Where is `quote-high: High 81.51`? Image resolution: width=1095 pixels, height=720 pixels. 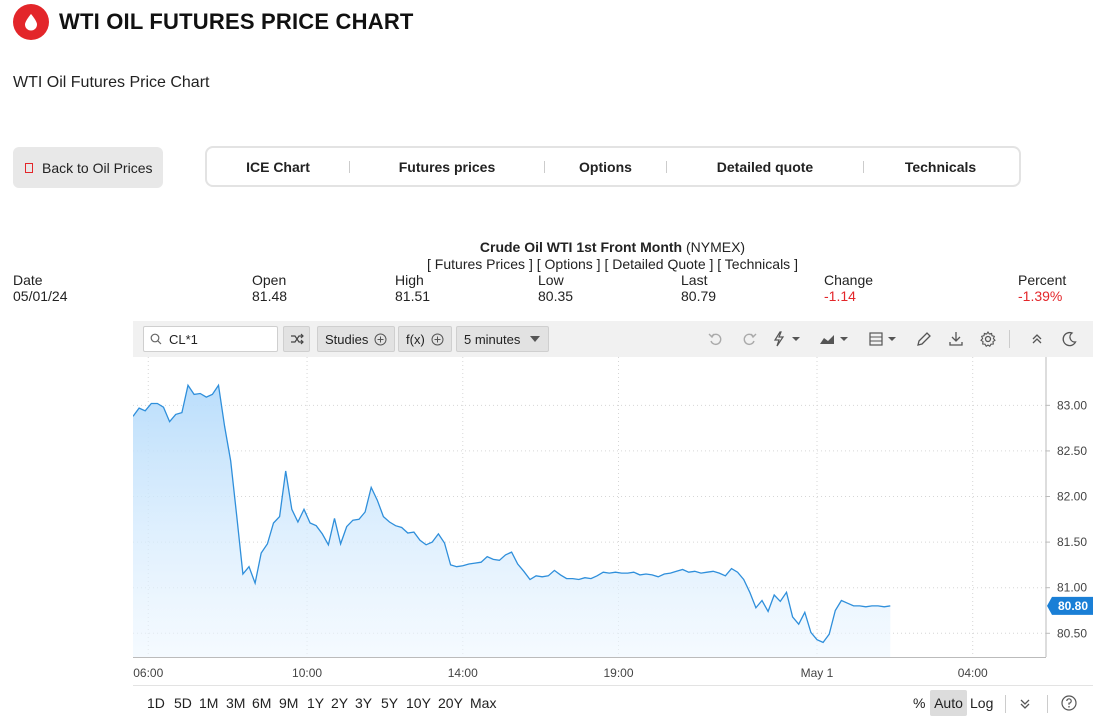 quote-high: High 81.51 is located at coordinates (412, 288).